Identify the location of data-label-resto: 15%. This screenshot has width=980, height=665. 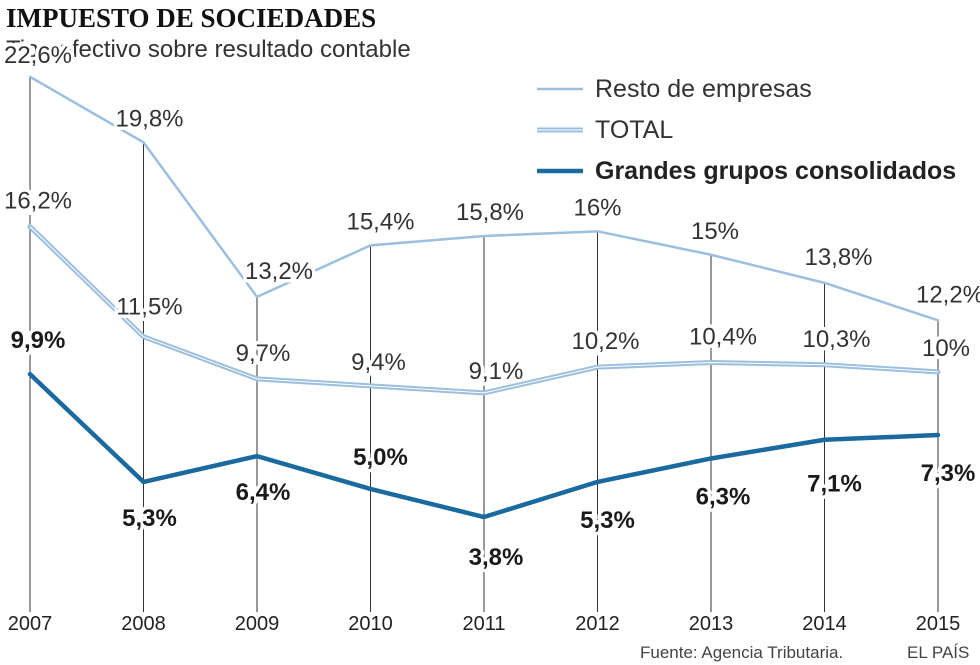
(715, 231).